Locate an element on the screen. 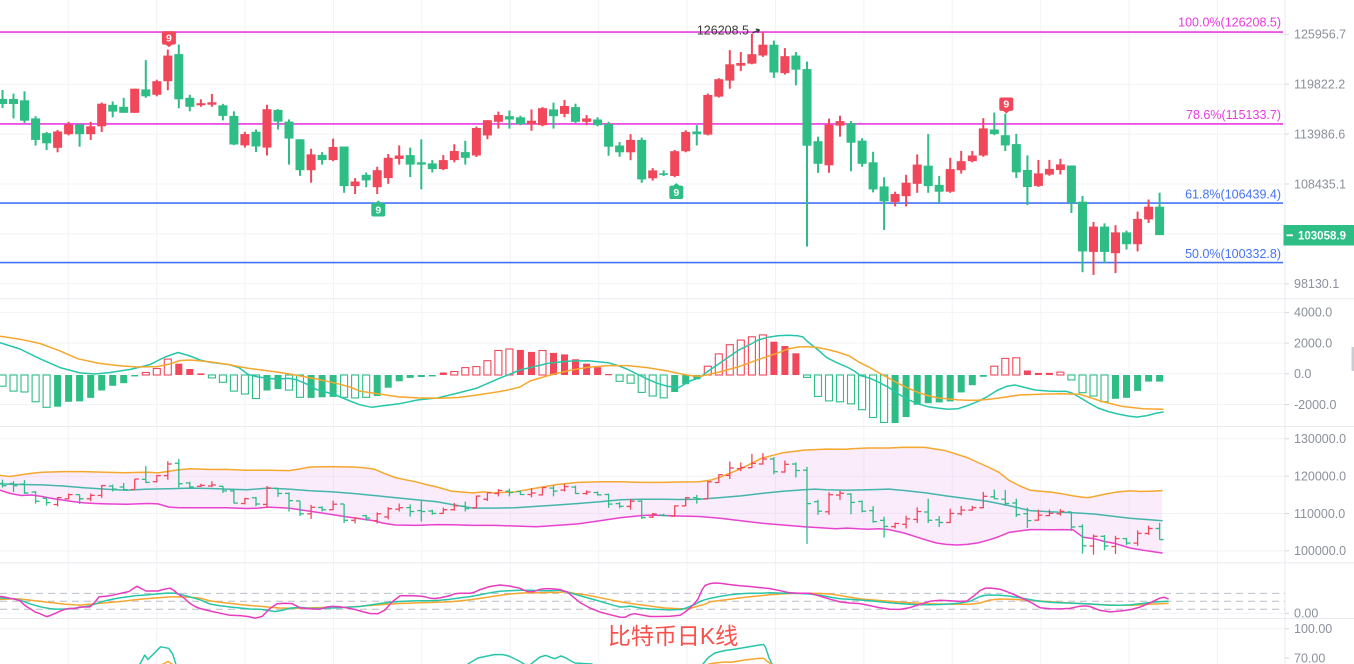  svg-text: 70.00 is located at coordinates (1309, 657).